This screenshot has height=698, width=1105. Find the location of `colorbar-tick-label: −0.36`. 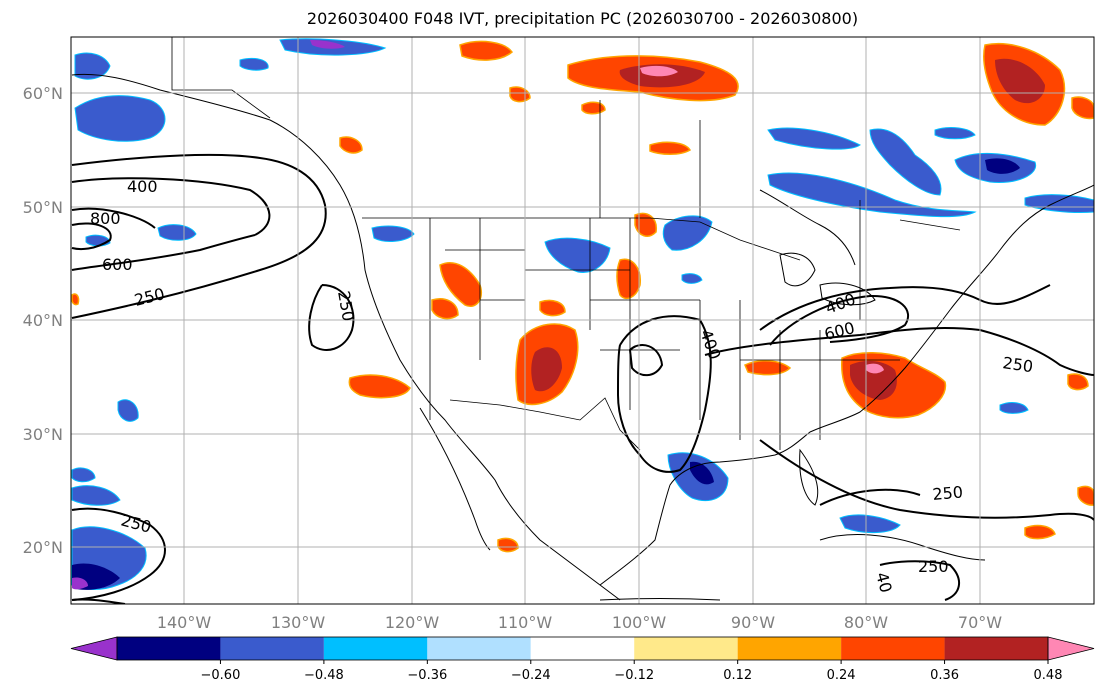

colorbar-tick-label: −0.36 is located at coordinates (427, 675).